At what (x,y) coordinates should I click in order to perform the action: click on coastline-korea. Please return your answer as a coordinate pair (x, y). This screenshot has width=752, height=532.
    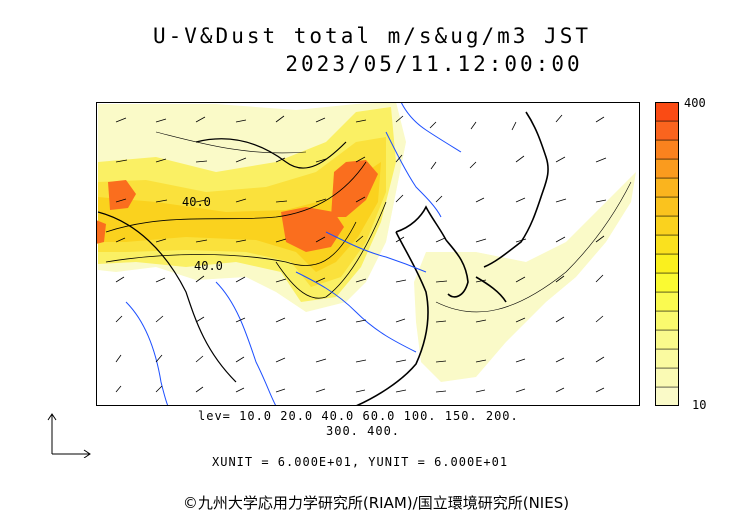
    Looking at the image, I should click on (457, 268).